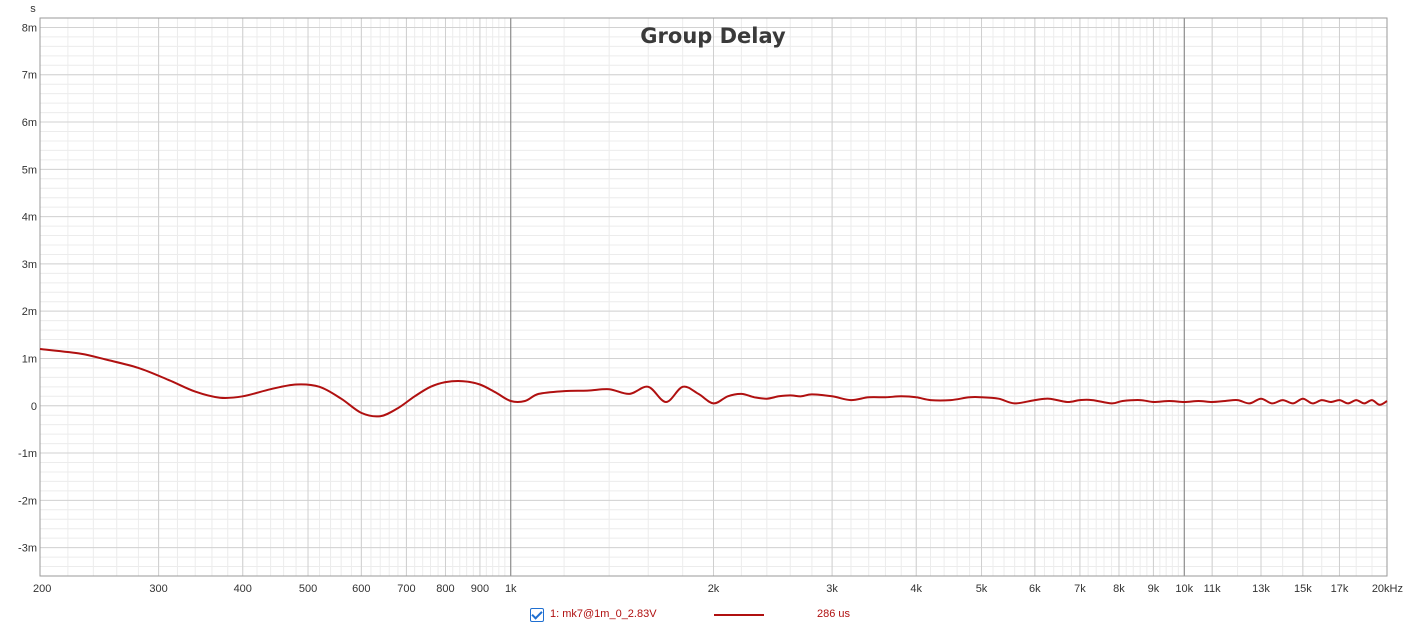  Describe the element at coordinates (33, 9) in the screenshot. I see `y-axis-unit-label: s` at that location.